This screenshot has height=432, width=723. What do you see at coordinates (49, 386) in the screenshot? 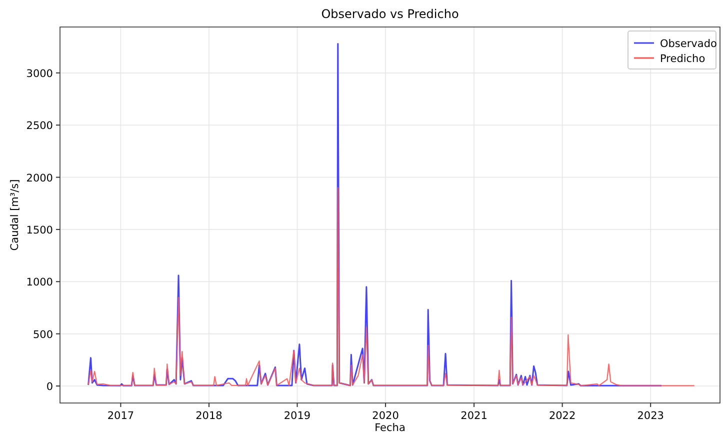
I see `y-tick-label: 0` at bounding box center [49, 386].